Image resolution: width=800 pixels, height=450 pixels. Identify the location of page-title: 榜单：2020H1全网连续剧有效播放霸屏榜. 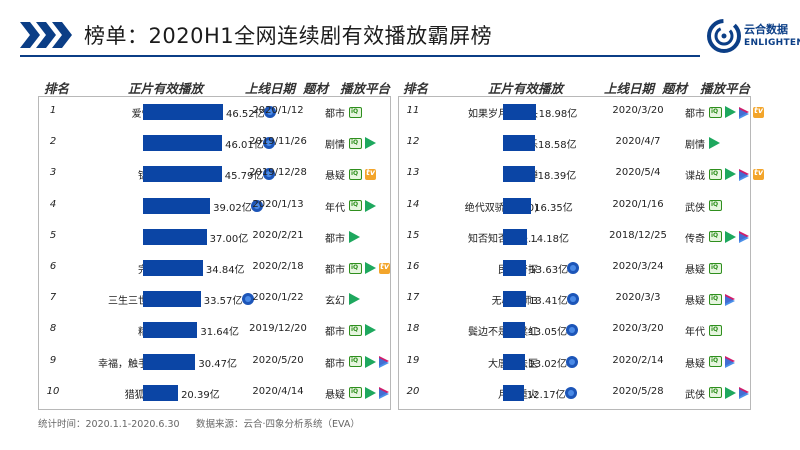
(288, 36).